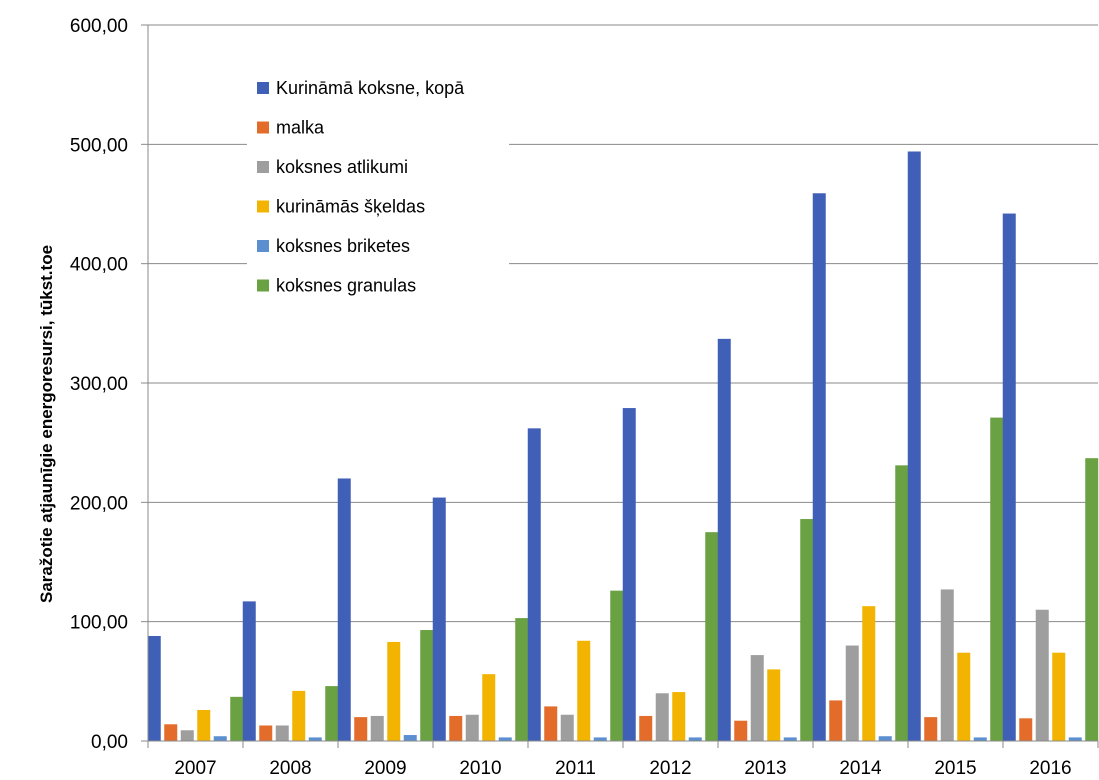  I want to click on x-tick-labels: 2007 2008 2009 2010 2011 2012 2013 2014 2015 2016, so click(622, 768).